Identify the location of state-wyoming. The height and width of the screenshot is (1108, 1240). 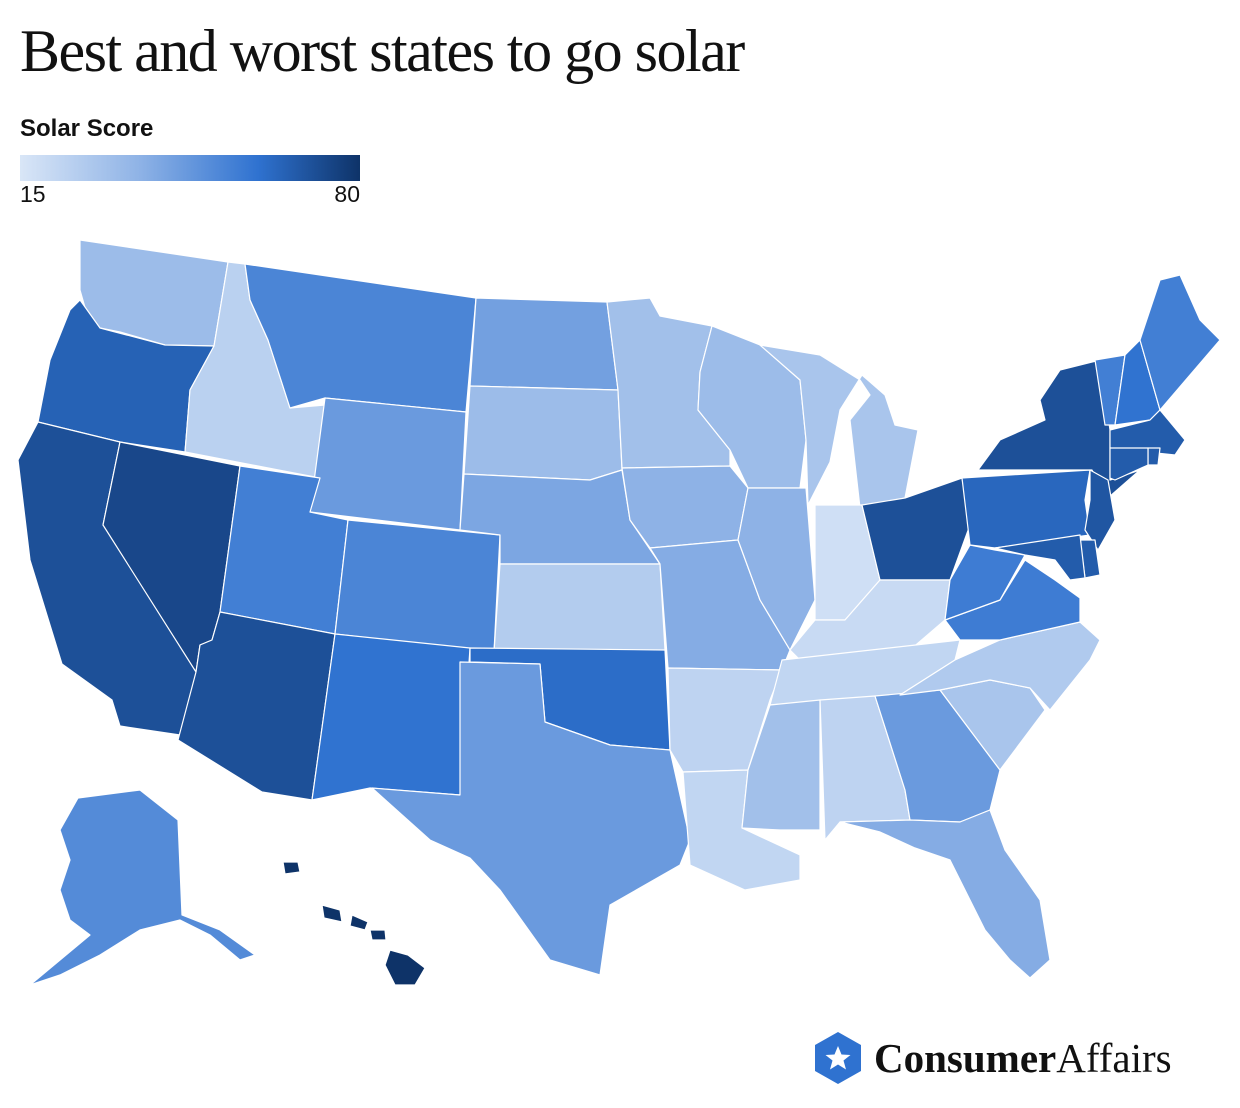
(388, 464).